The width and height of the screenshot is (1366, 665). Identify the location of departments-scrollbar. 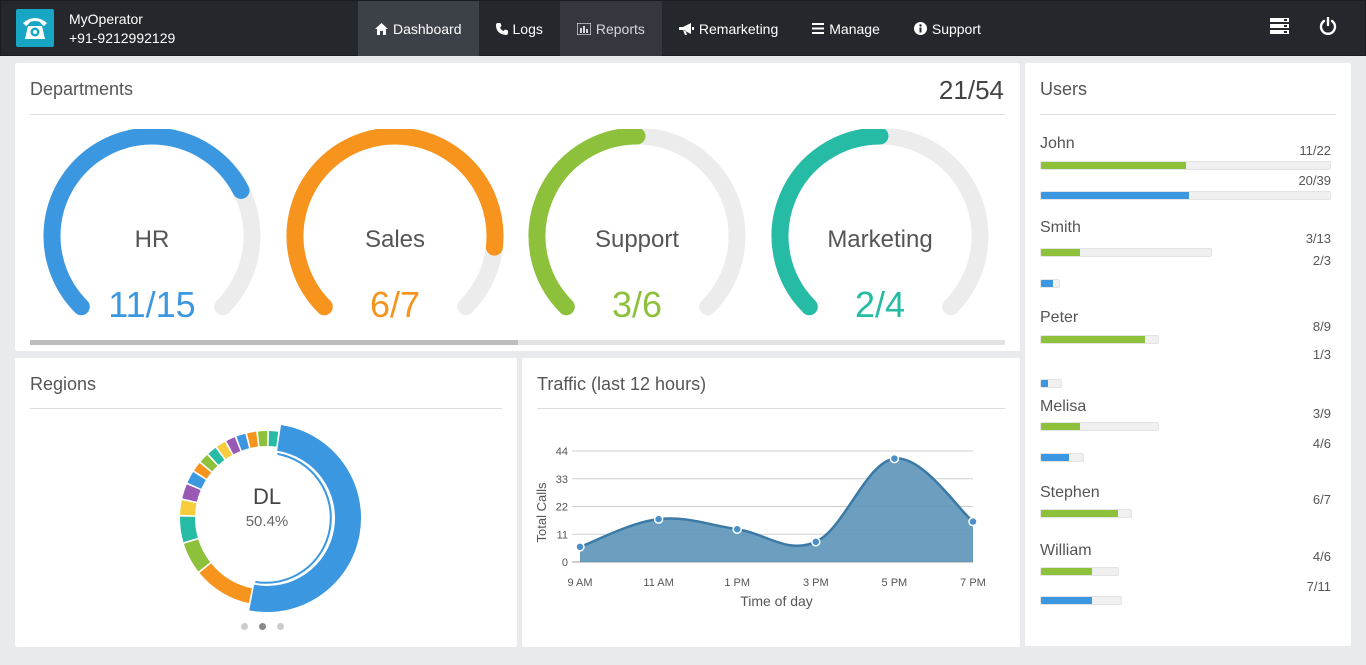
(517, 342).